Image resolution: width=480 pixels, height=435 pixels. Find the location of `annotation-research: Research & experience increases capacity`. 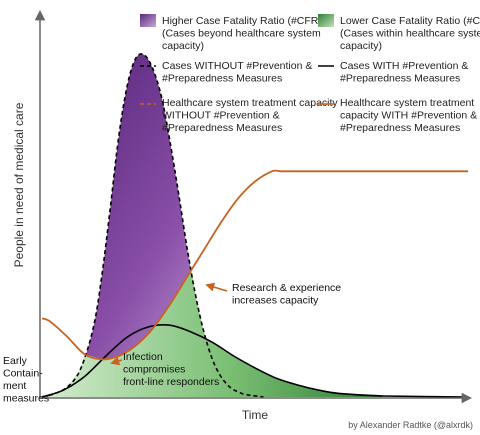

annotation-research: Research & experience increases capacity is located at coordinates (288, 294).